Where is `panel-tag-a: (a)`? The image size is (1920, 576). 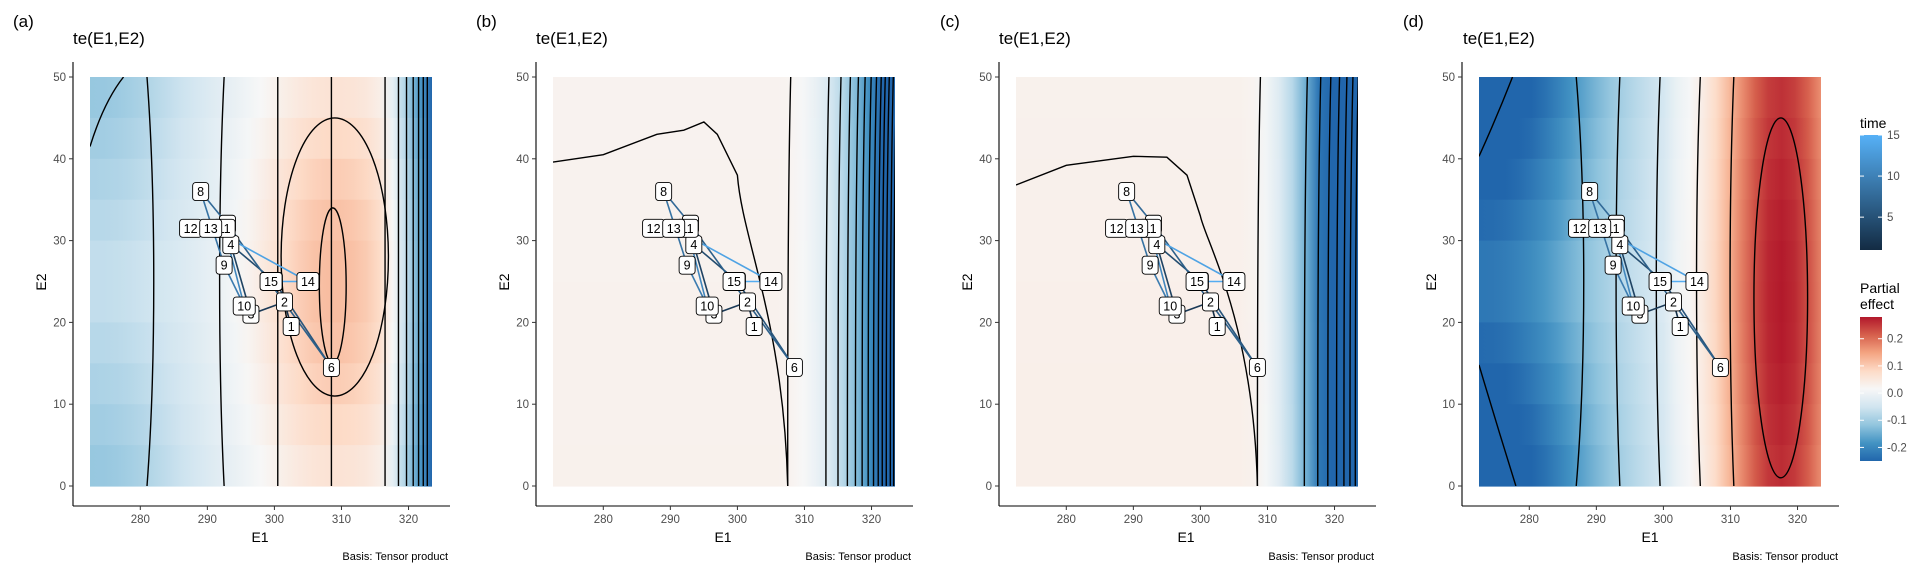
panel-tag-a: (a) is located at coordinates (23, 21).